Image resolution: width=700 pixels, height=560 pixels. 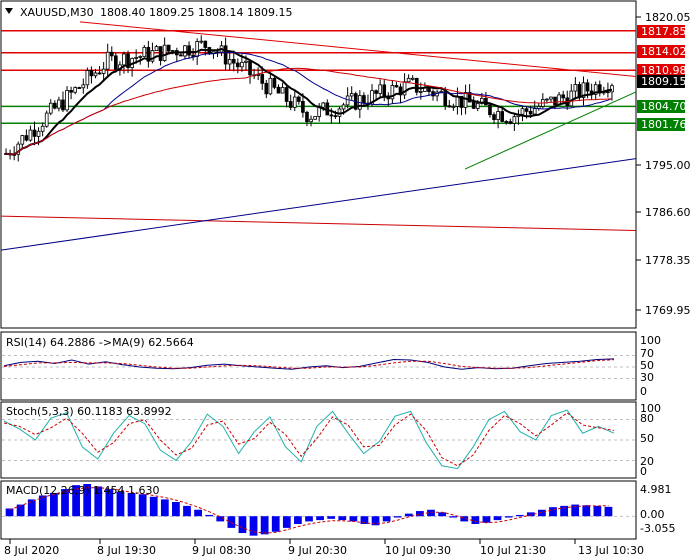 I want to click on moving-average-line, so click(x=309, y=111).